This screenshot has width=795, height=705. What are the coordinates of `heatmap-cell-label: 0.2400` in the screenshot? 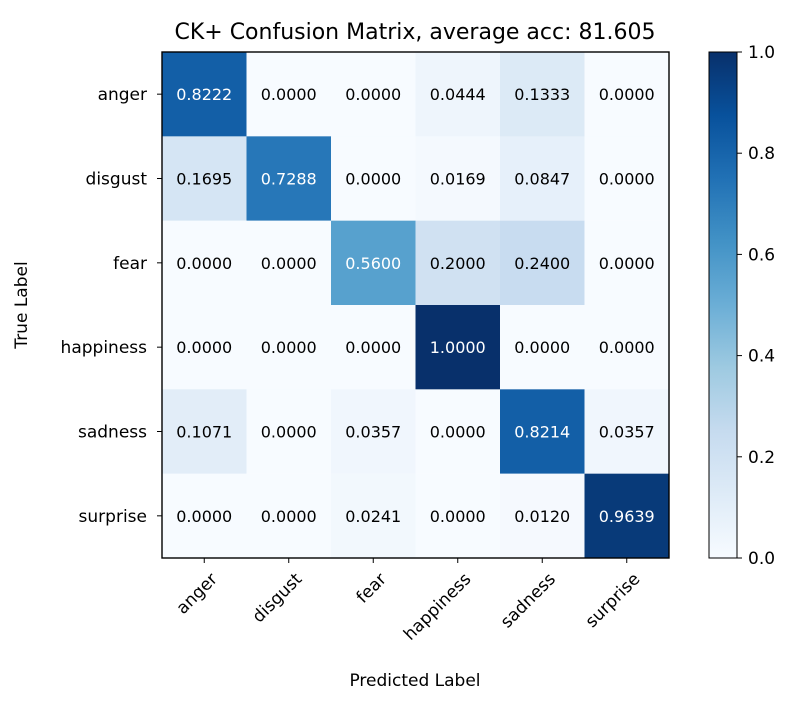 It's located at (542, 263).